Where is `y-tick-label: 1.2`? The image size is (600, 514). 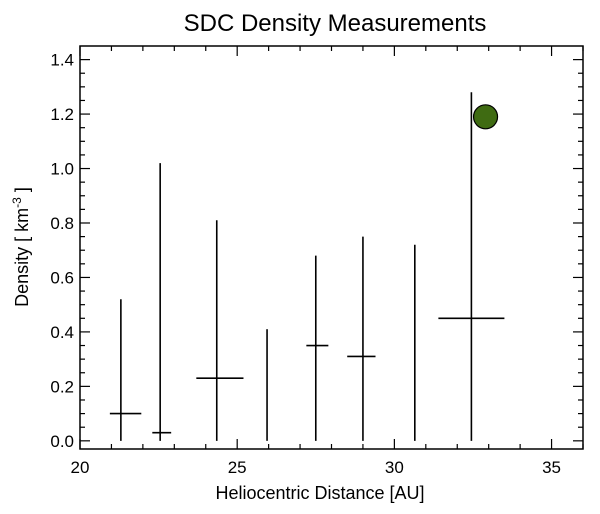 y-tick-label: 1.2 is located at coordinates (62, 114).